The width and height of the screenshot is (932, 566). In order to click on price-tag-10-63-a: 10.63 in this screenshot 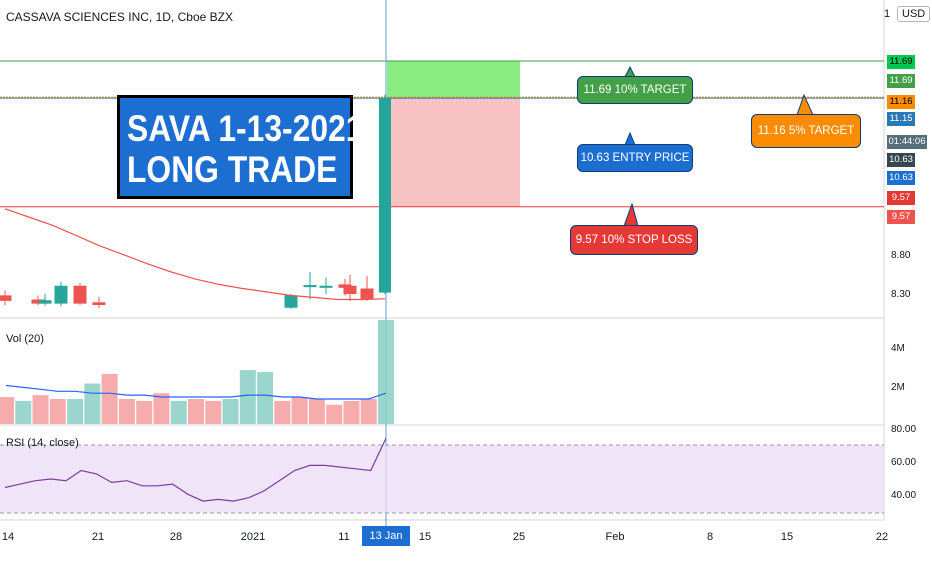, I will do `click(901, 160)`.